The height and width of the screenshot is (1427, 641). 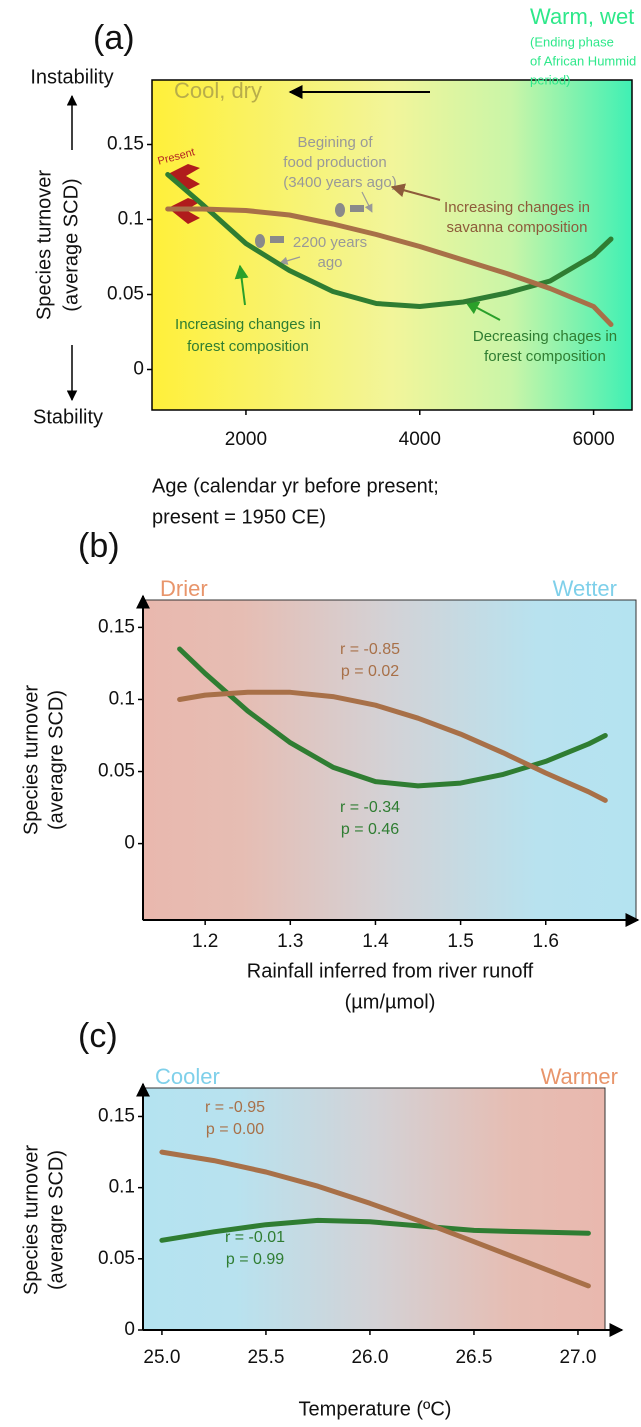 What do you see at coordinates (593, 439) in the screenshot?
I see `x-tick-label: 6000` at bounding box center [593, 439].